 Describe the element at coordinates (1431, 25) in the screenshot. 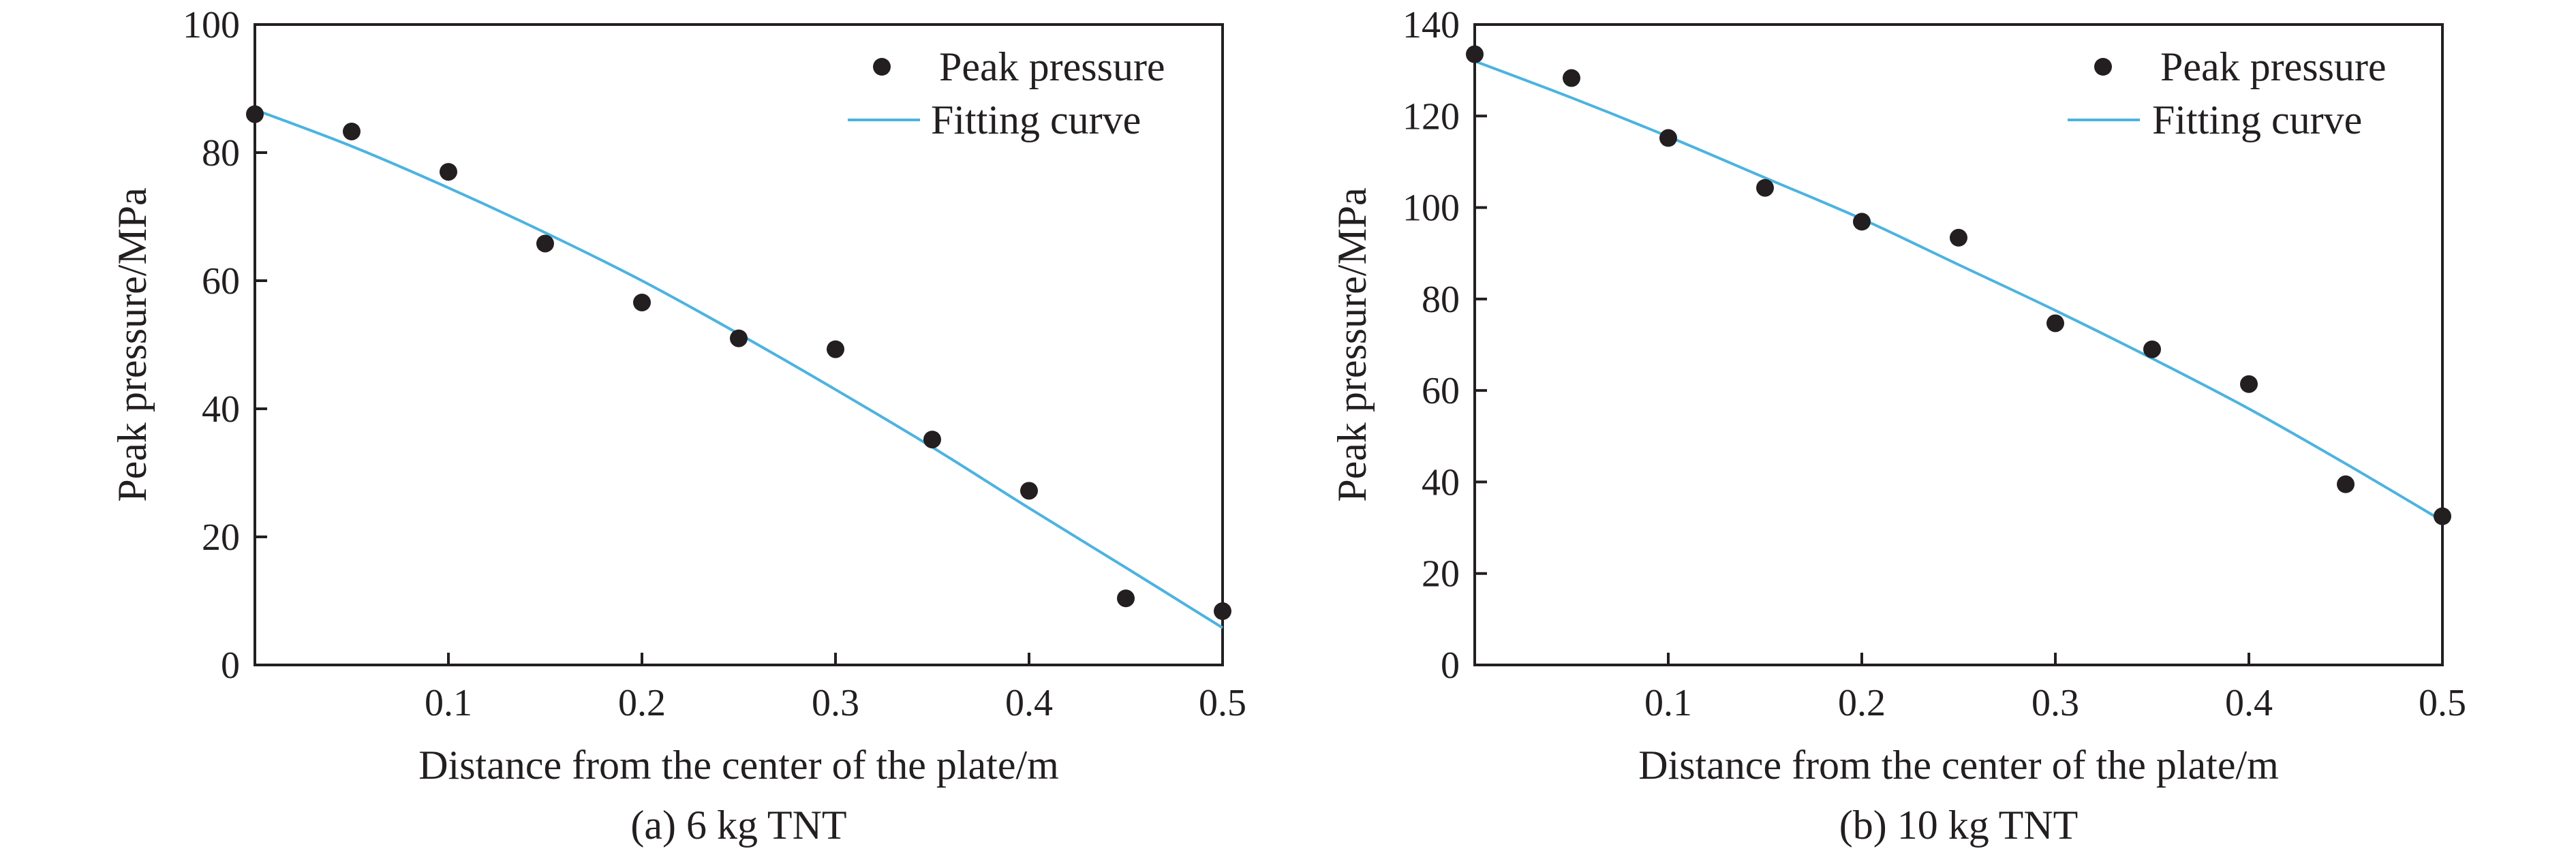

I see `y-tick-label: 140` at that location.